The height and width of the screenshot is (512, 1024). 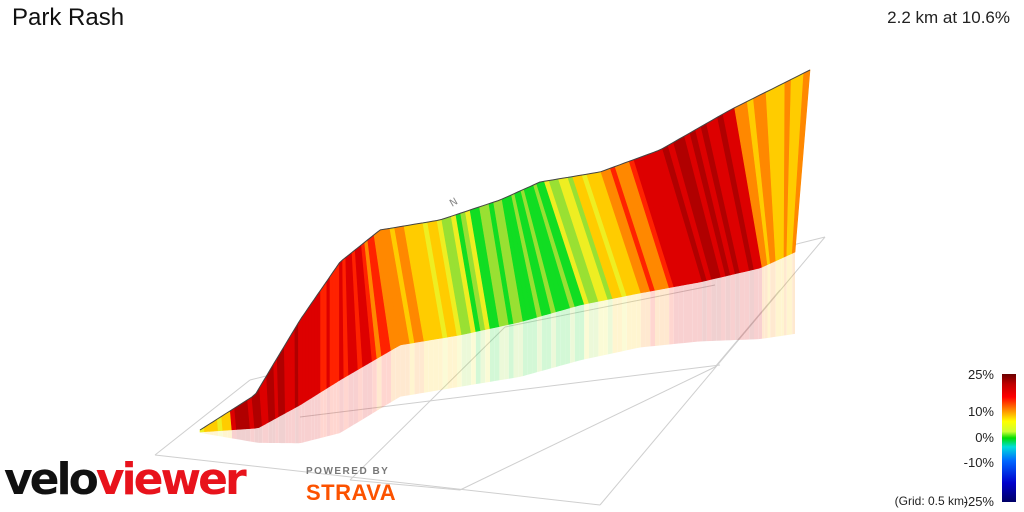 I want to click on powered-by-label: POWERED BY, so click(x=348, y=471).